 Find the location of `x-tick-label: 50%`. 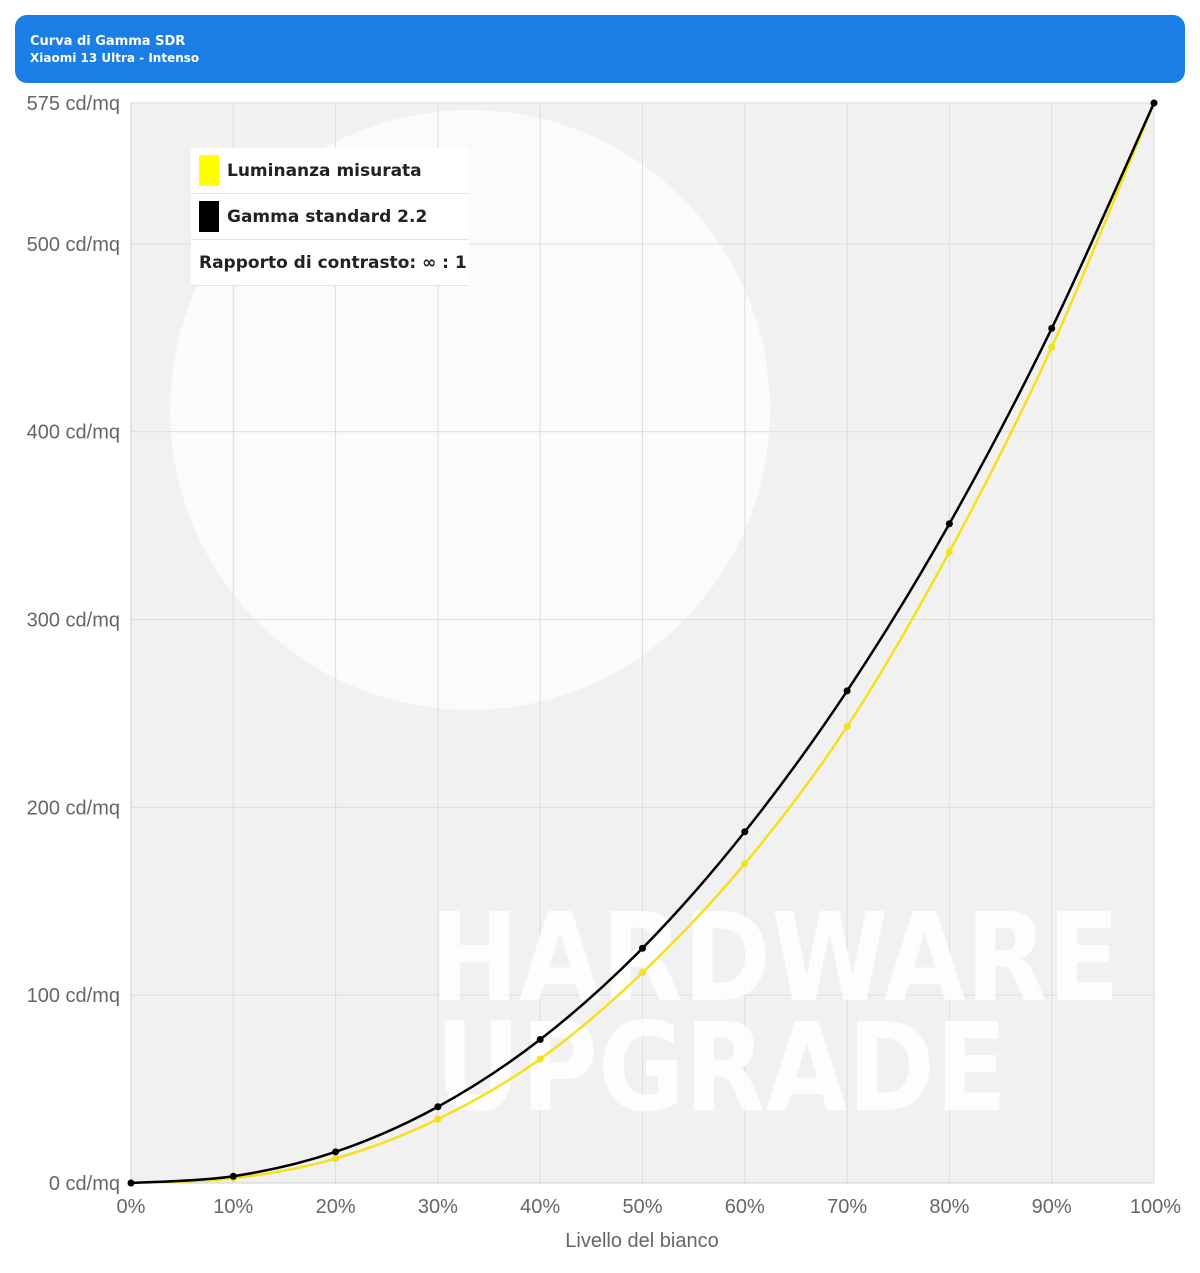

x-tick-label: 50% is located at coordinates (642, 1207).